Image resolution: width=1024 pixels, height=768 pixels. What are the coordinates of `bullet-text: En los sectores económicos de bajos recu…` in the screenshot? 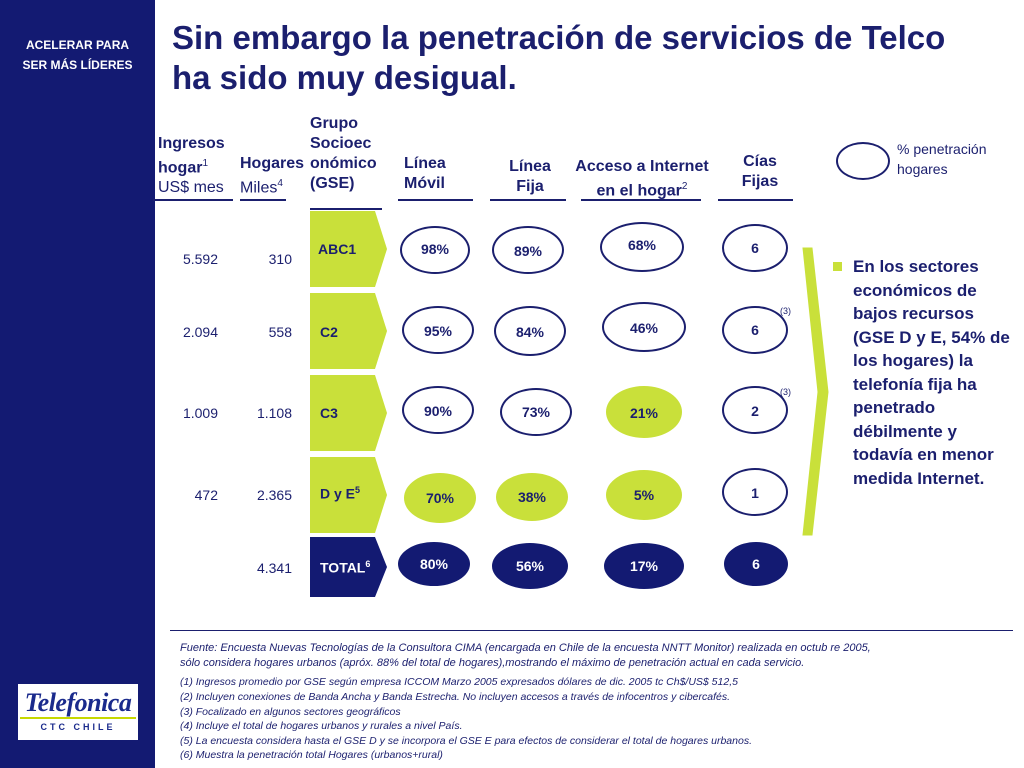 It's located at (931, 372).